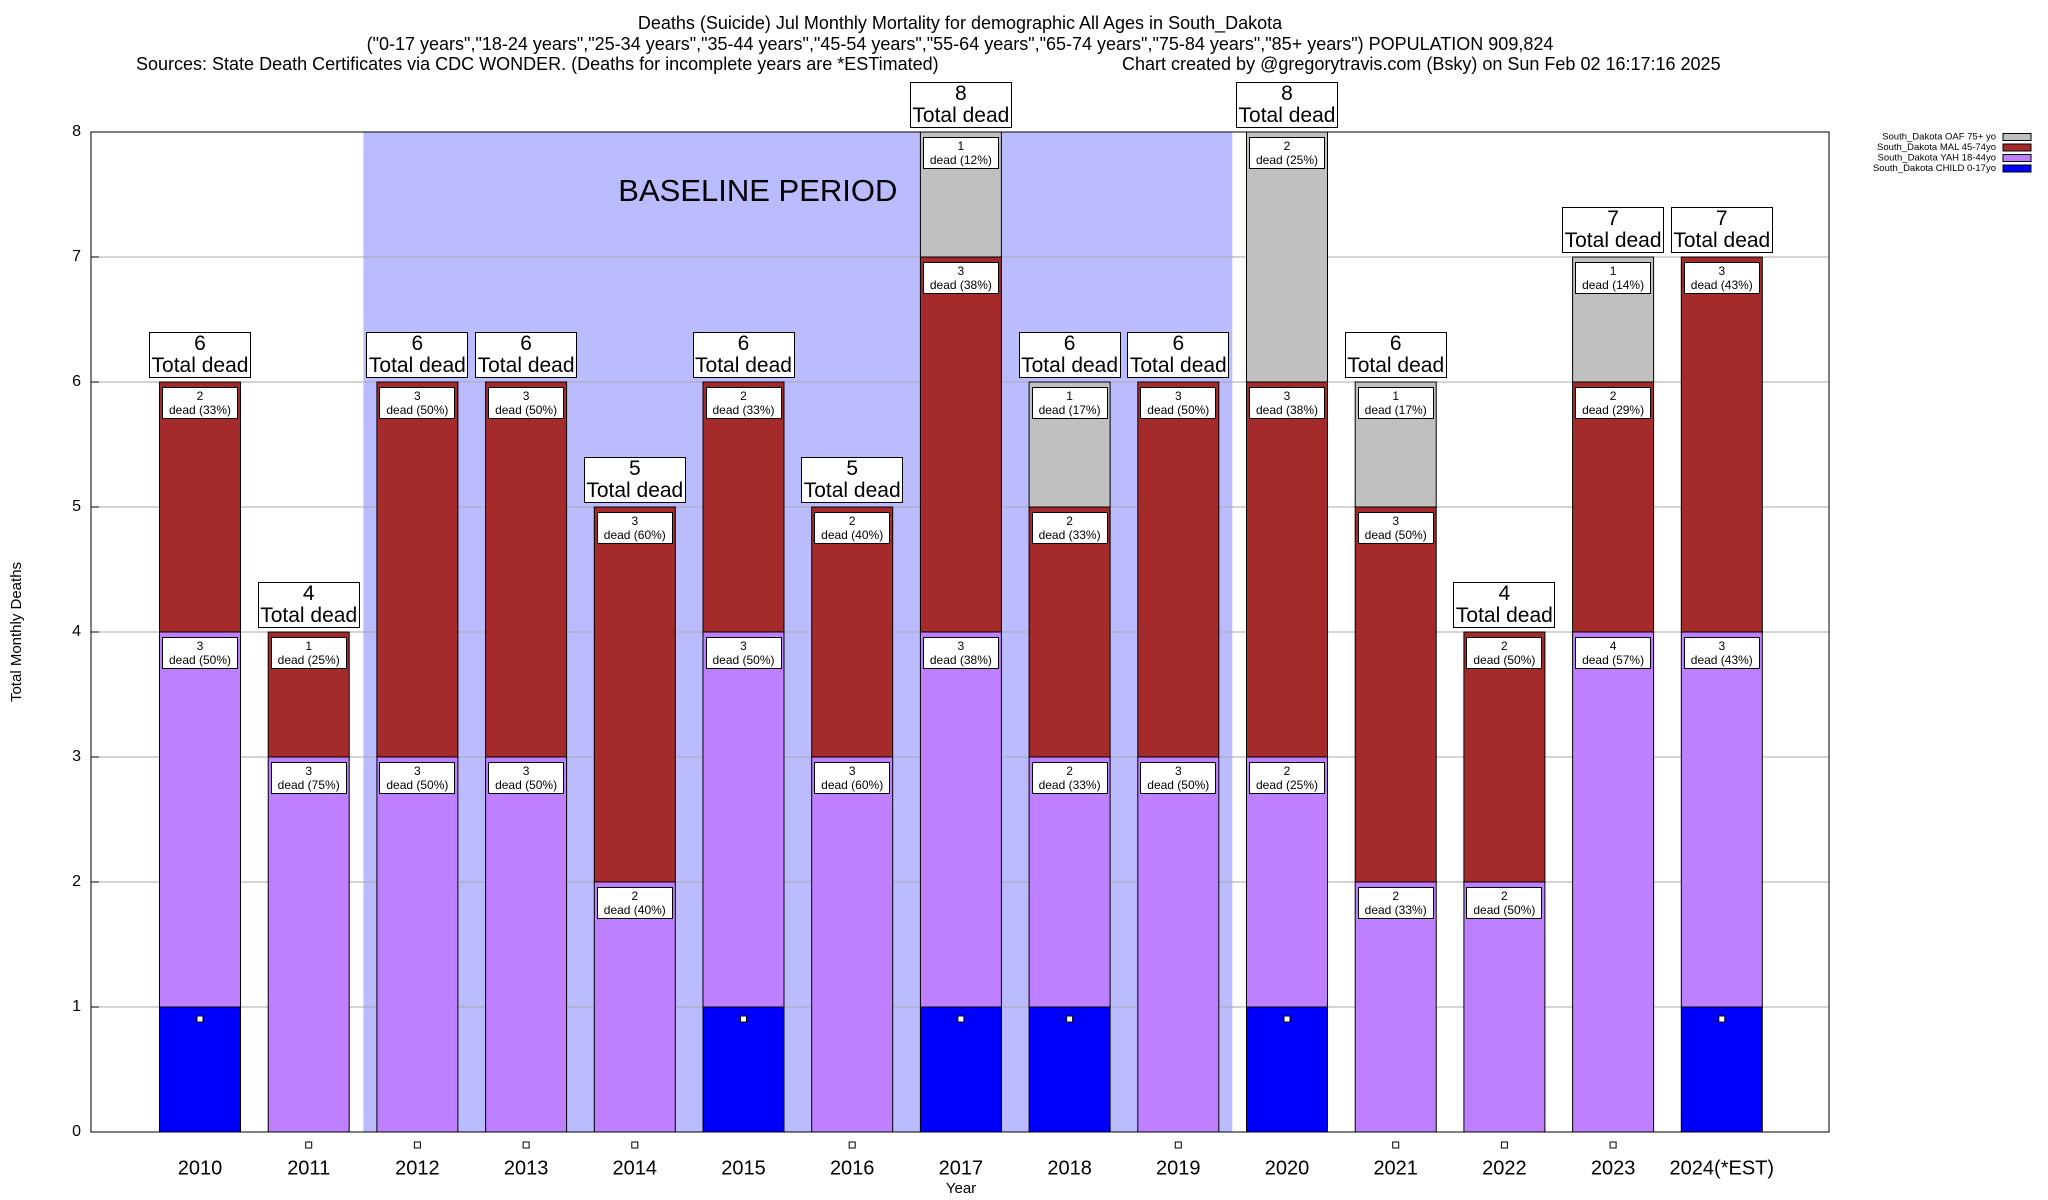  What do you see at coordinates (1613, 278) in the screenshot?
I see `segment-label: 1 dead (14%)` at bounding box center [1613, 278].